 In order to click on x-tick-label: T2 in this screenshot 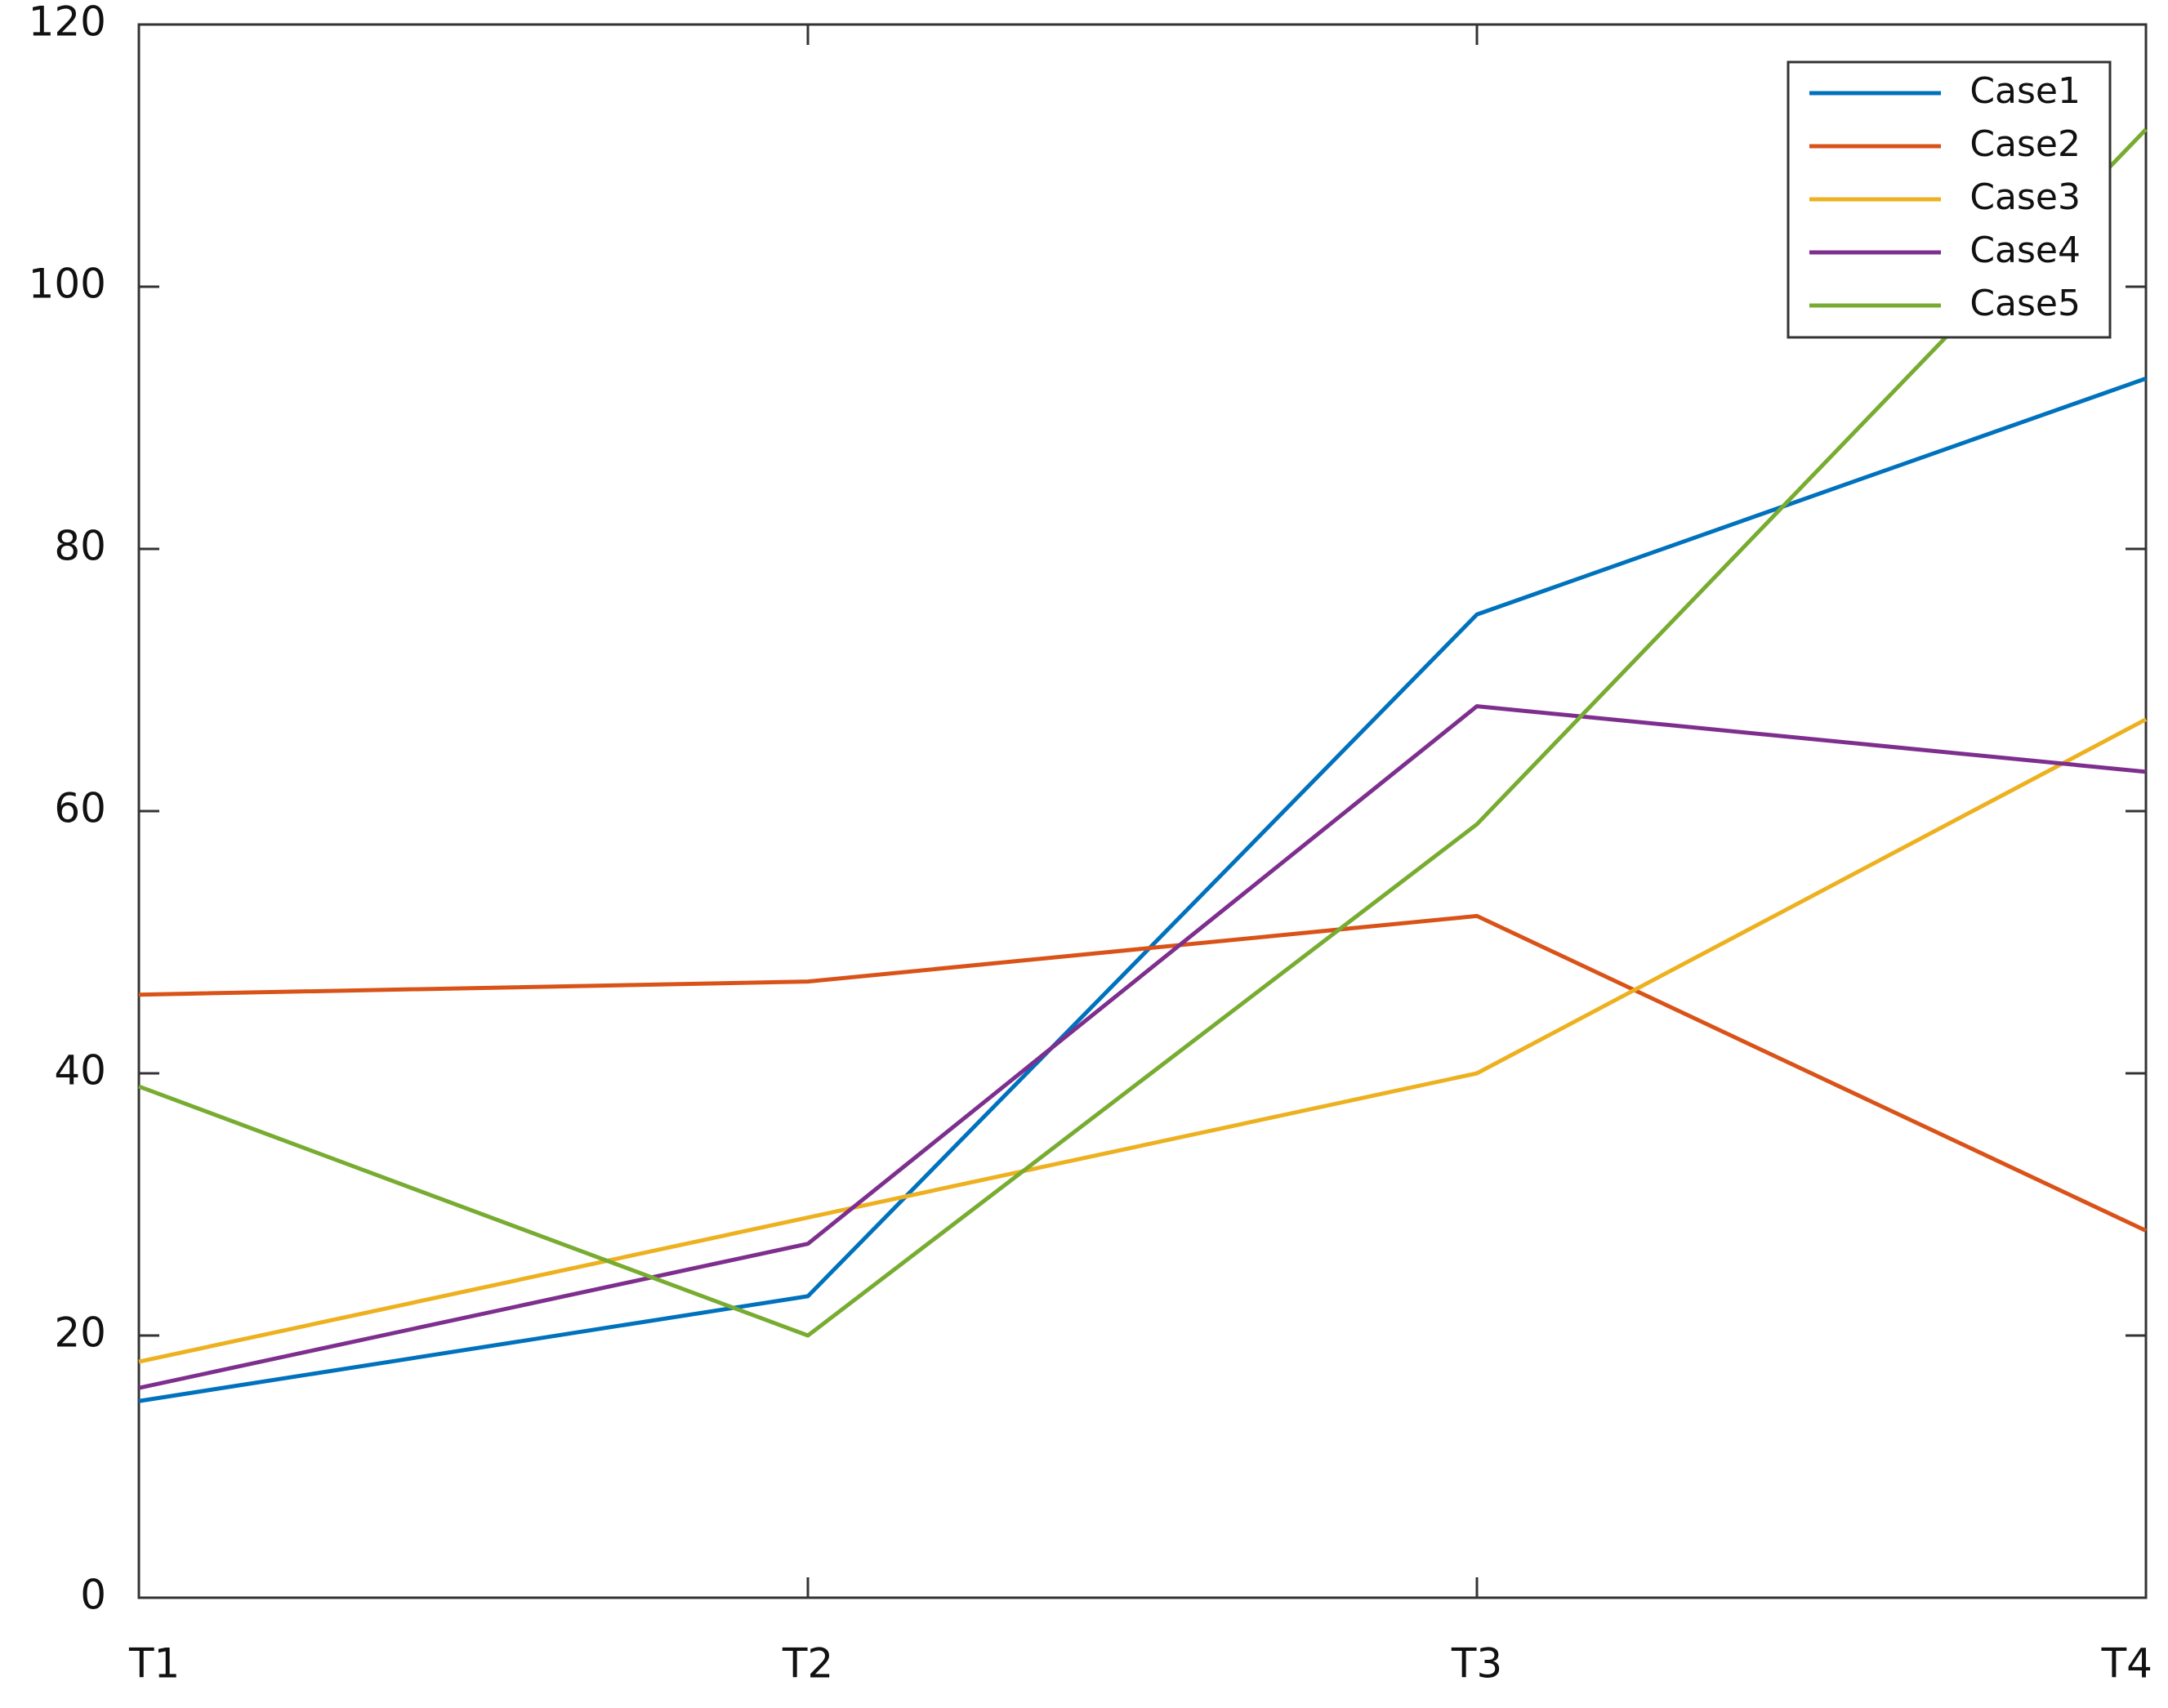, I will do `click(807, 1664)`.